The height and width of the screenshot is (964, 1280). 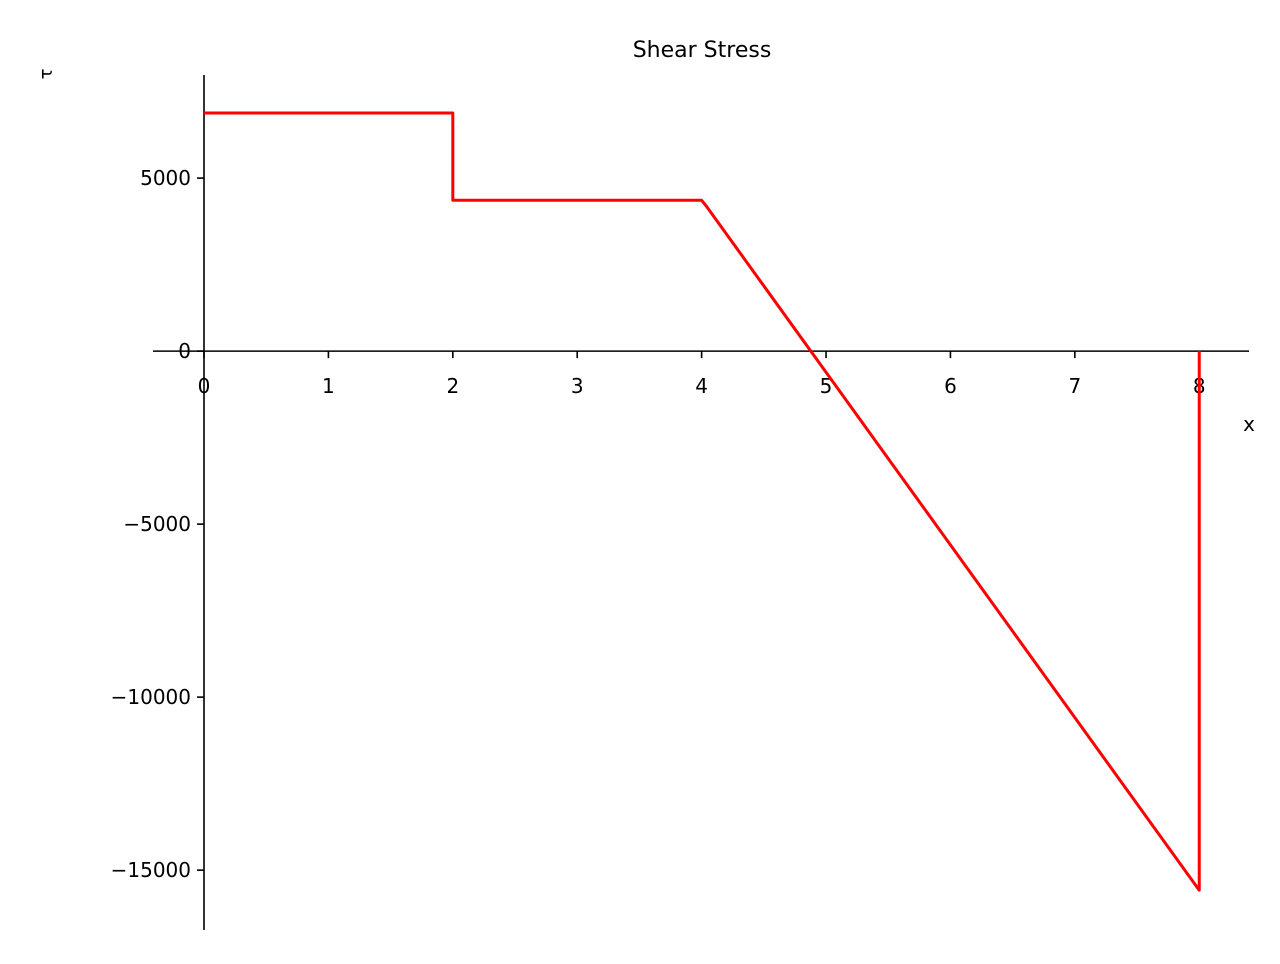 I want to click on x-tick-label: 6, so click(x=950, y=386).